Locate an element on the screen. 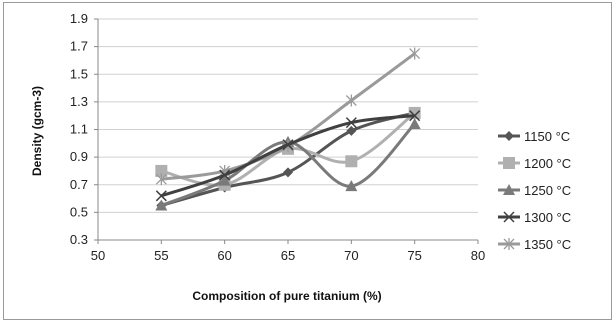  series-line is located at coordinates (287, 156).